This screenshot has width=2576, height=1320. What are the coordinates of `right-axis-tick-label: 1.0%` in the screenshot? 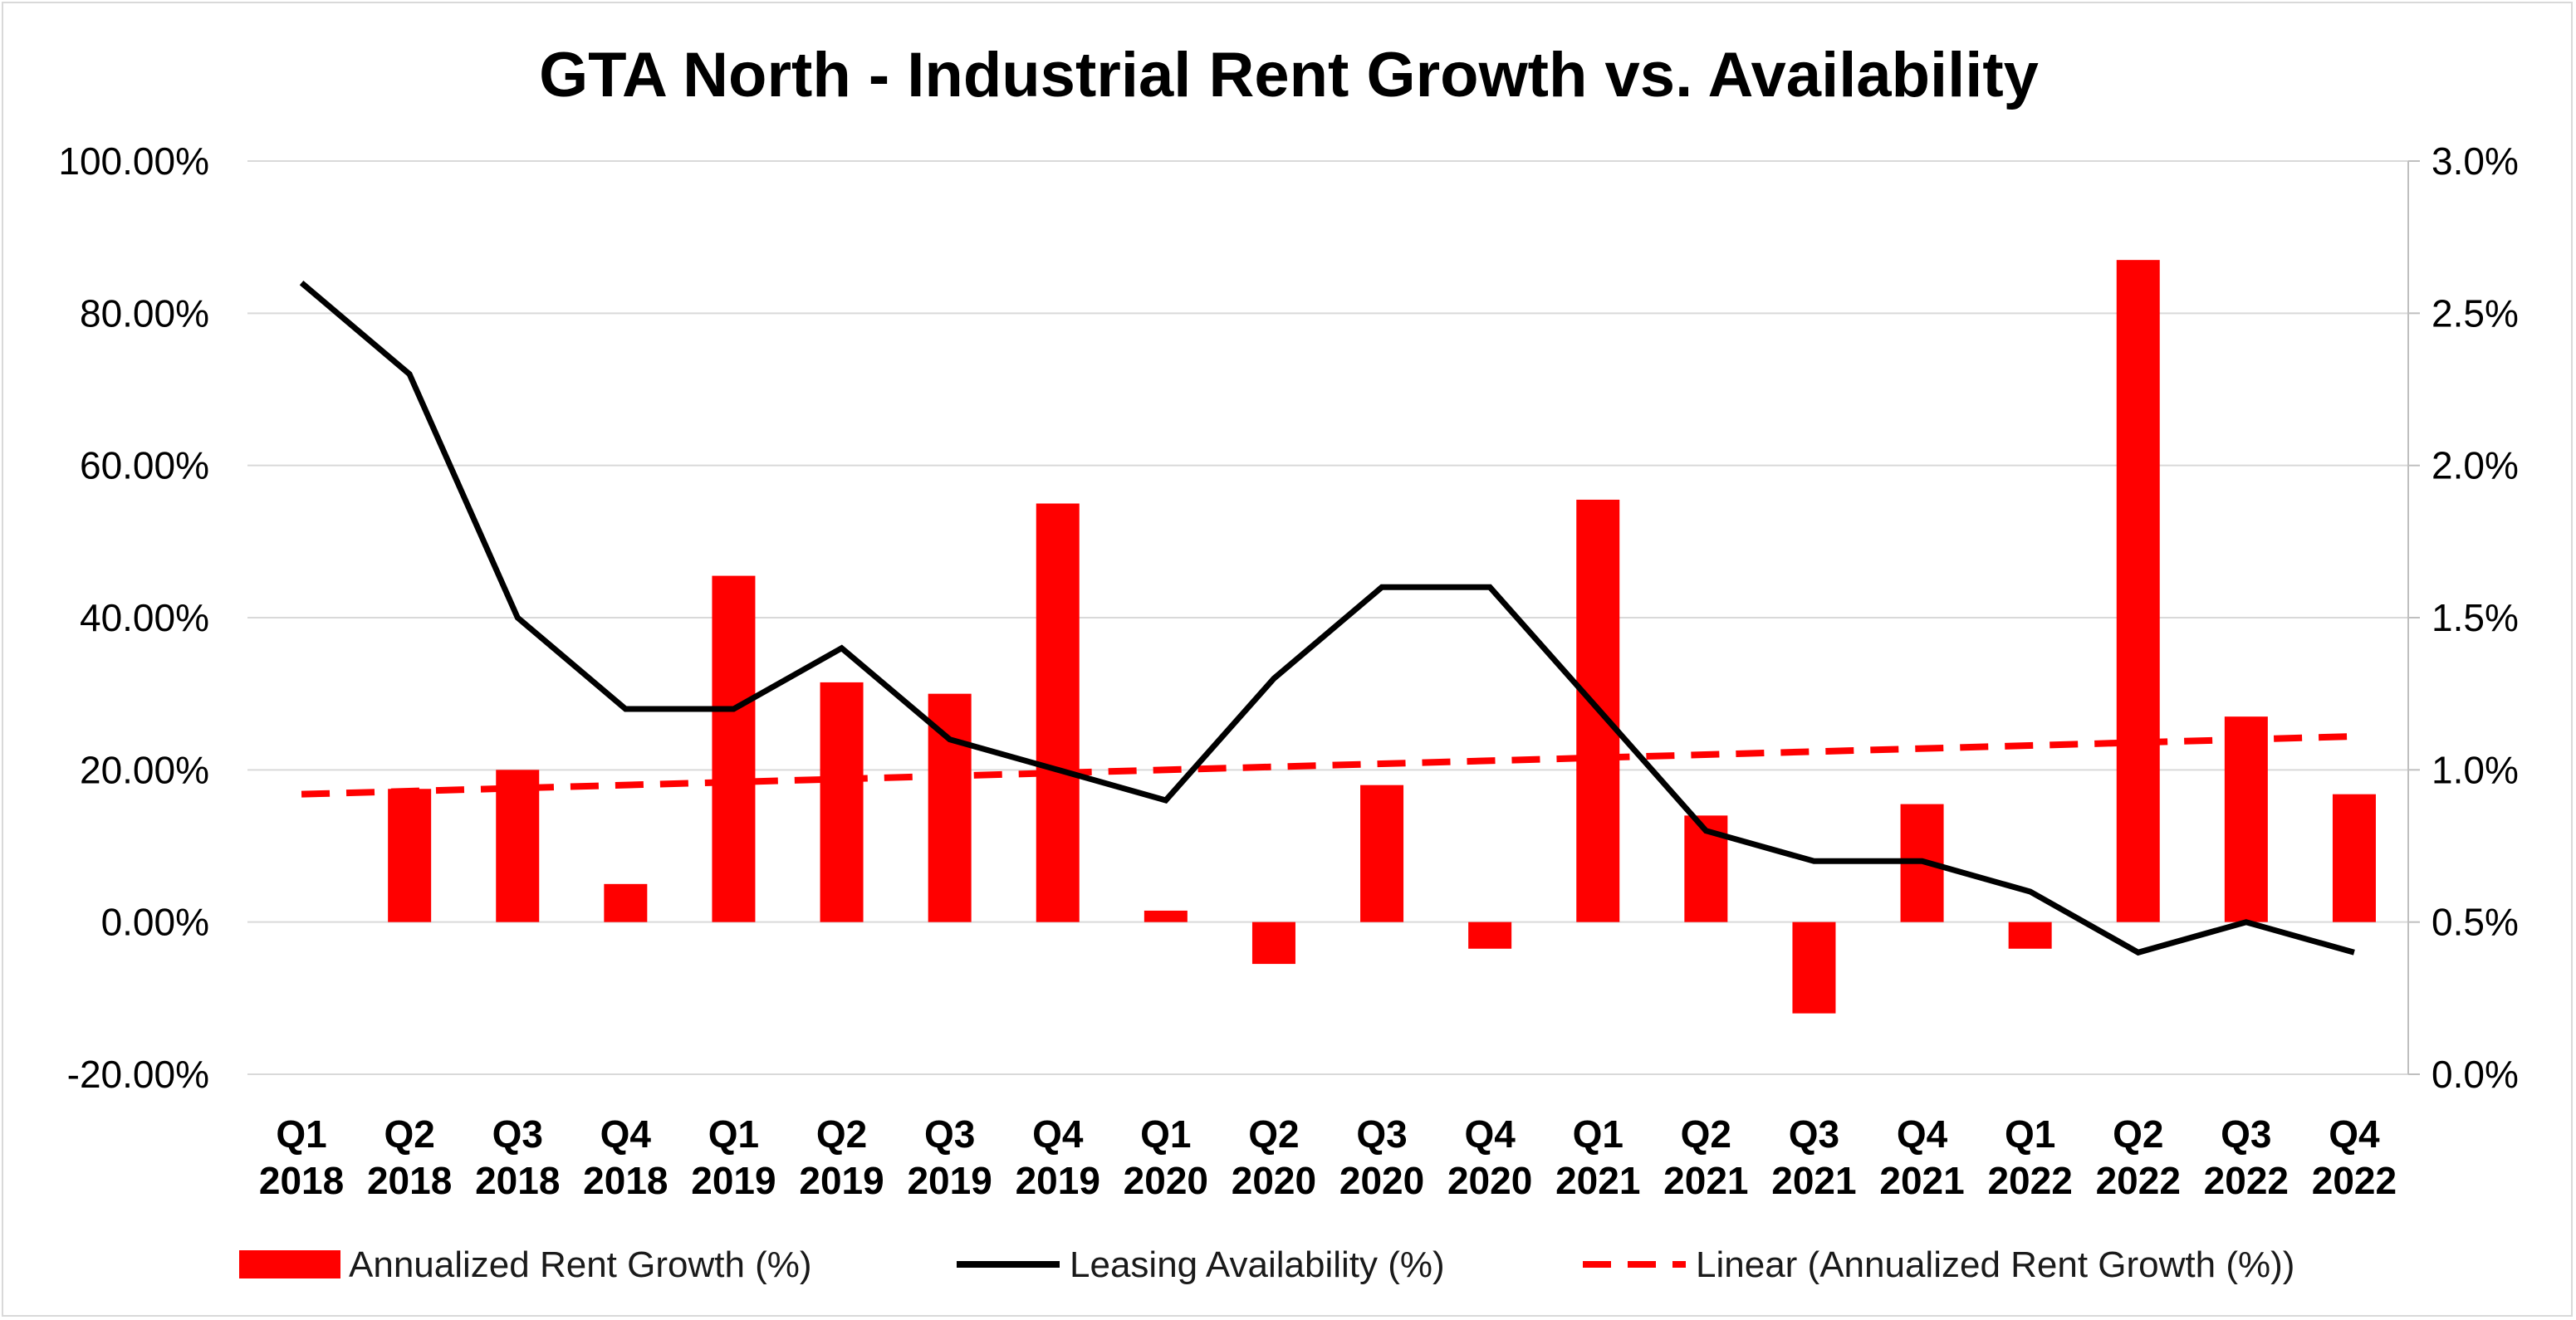 It's located at (2476, 769).